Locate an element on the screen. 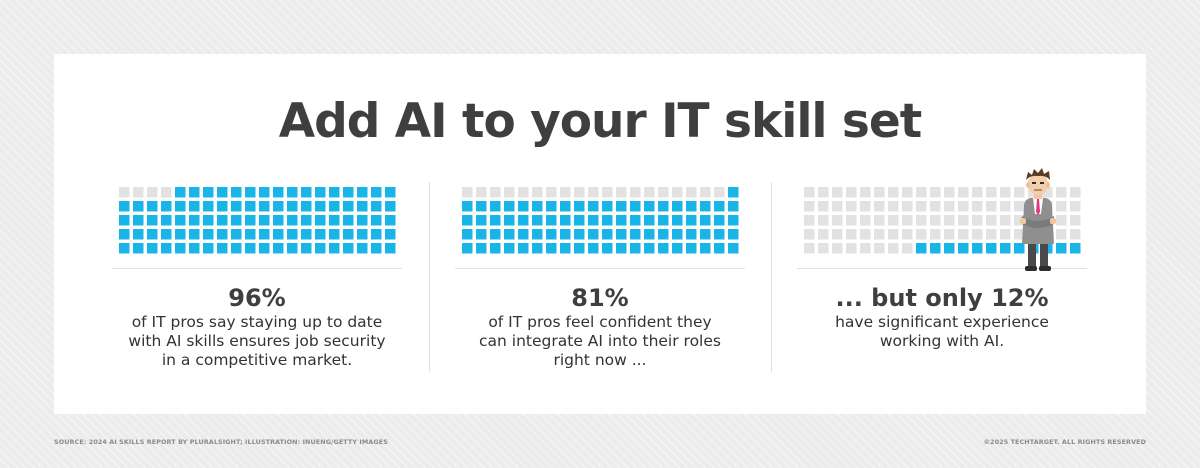 Image resolution: width=1200 pixels, height=468 pixels. stat-description-1-line-1: of IT pros say staying up to date is located at coordinates (257, 322).